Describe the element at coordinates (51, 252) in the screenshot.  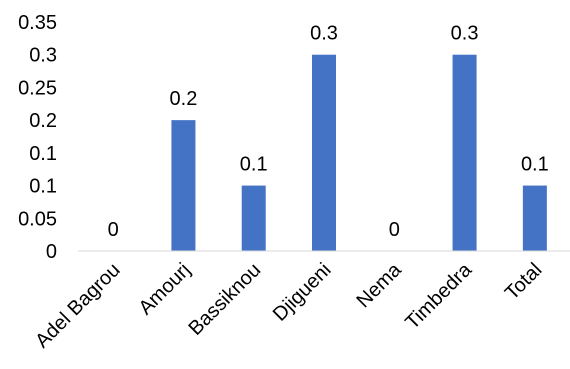
I see `y-tick-label: 0` at that location.